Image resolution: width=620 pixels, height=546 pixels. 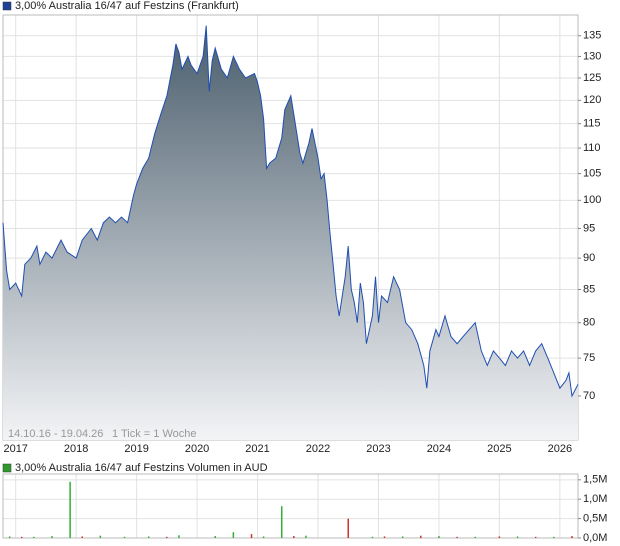 What do you see at coordinates (55, 434) in the screenshot?
I see `period-label: 14.10.16 - 19.04.26` at bounding box center [55, 434].